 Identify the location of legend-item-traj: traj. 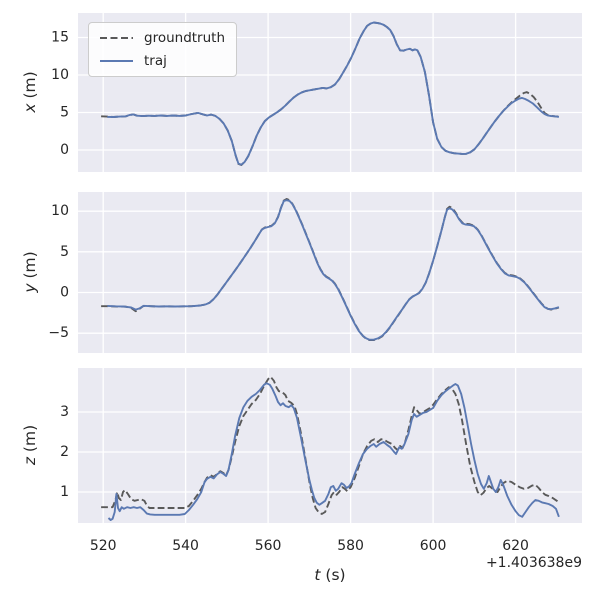
(162, 61).